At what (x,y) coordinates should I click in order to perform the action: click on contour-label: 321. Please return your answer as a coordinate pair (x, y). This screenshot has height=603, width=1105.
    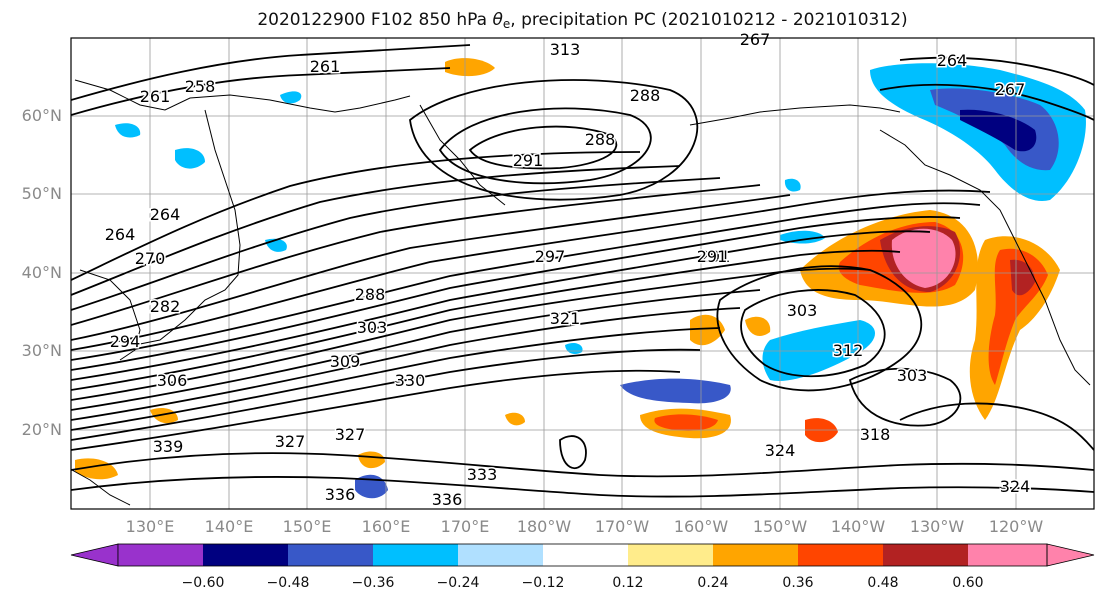
    Looking at the image, I should click on (565, 318).